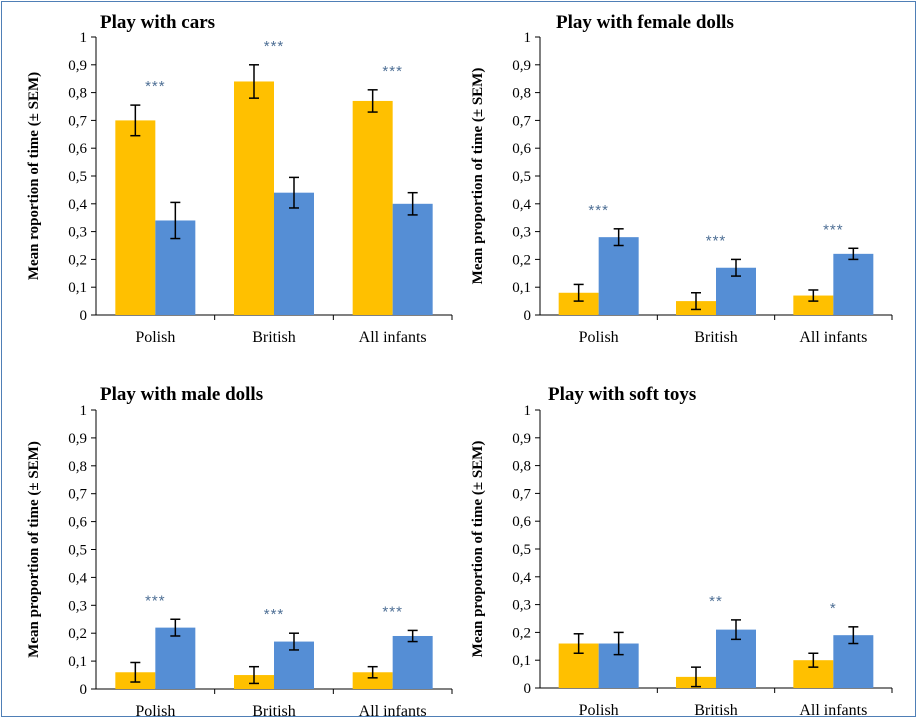 The width and height of the screenshot is (919, 720). I want to click on chart-title: Play with soft toys, so click(622, 394).